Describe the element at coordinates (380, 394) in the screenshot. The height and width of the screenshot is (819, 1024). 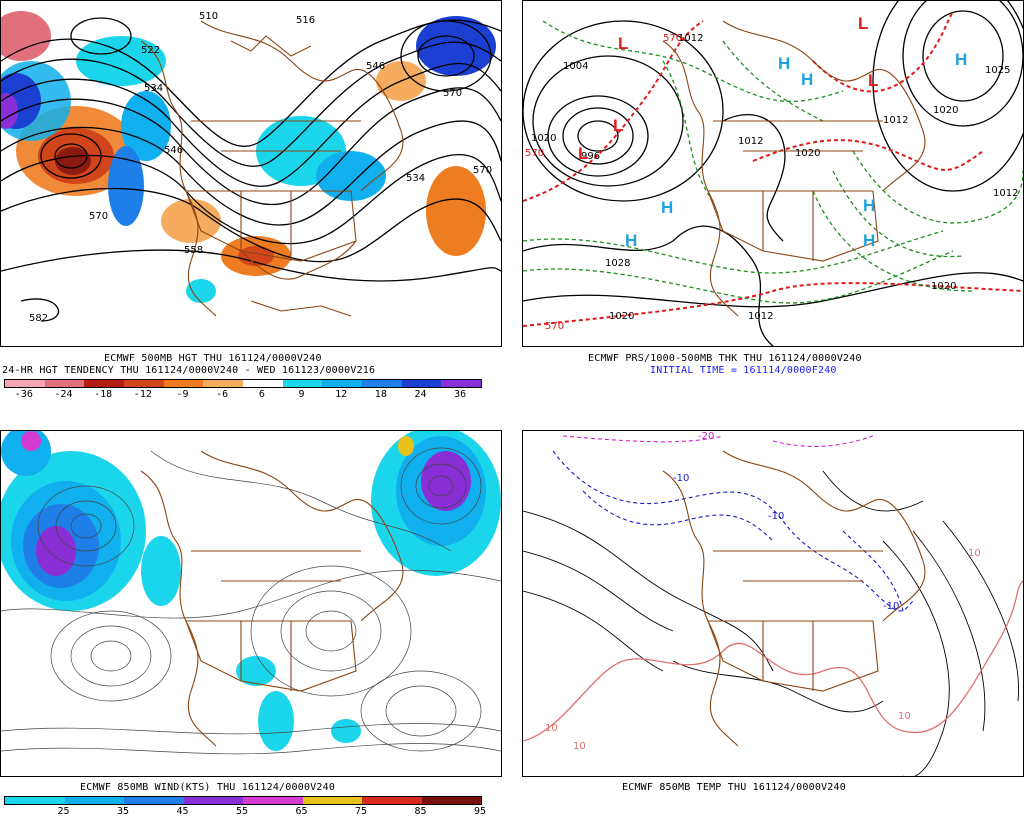
I see `colorbar-tick-label: 18` at that location.